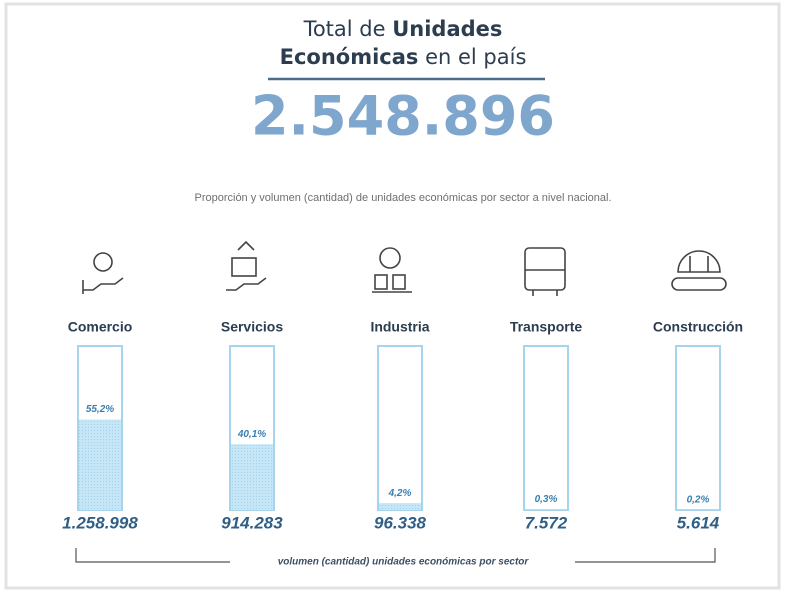 The image size is (785, 592). I want to click on category-label: Construcción, so click(698, 327).